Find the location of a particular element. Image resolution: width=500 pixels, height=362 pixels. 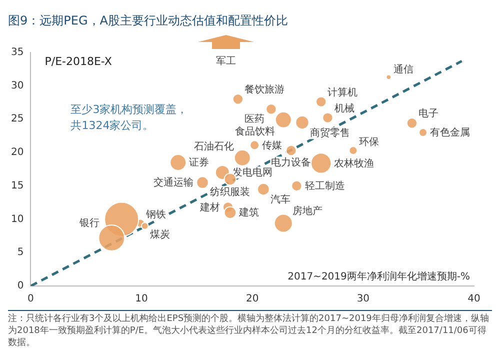

y-tick-label: 35 is located at coordinates (17, 52).